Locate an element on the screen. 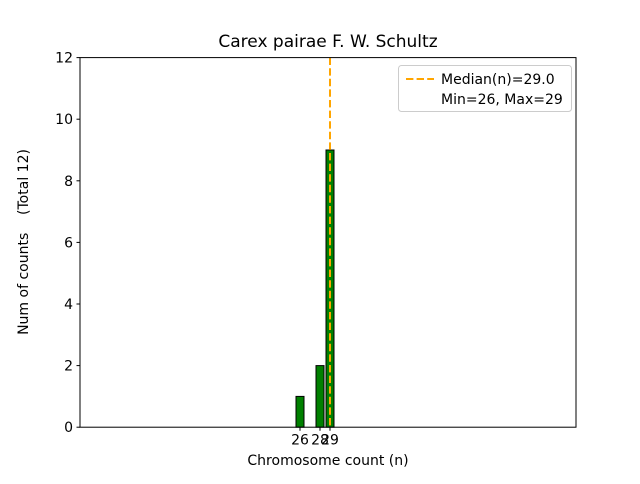 Image resolution: width=640 pixels, height=484 pixels. x-tick-label: 26 is located at coordinates (300, 441).